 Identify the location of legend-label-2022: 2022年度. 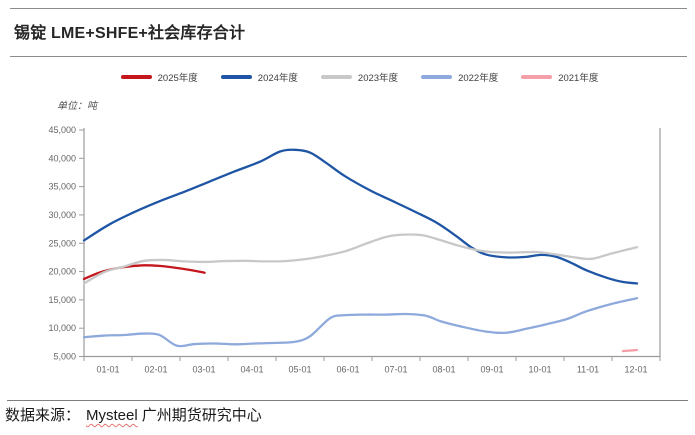
(478, 78).